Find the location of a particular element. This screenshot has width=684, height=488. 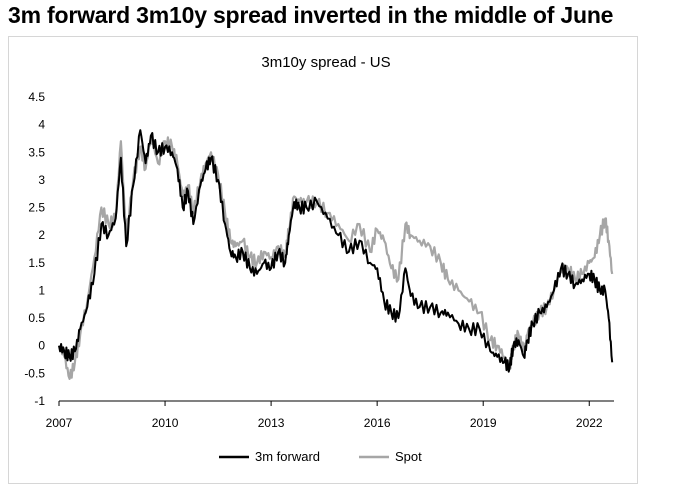

y-axis: 4.5 4 3.5 3 2.5 2 1.5 1 0.5 0 -0.5 -1 is located at coordinates (34, 249).